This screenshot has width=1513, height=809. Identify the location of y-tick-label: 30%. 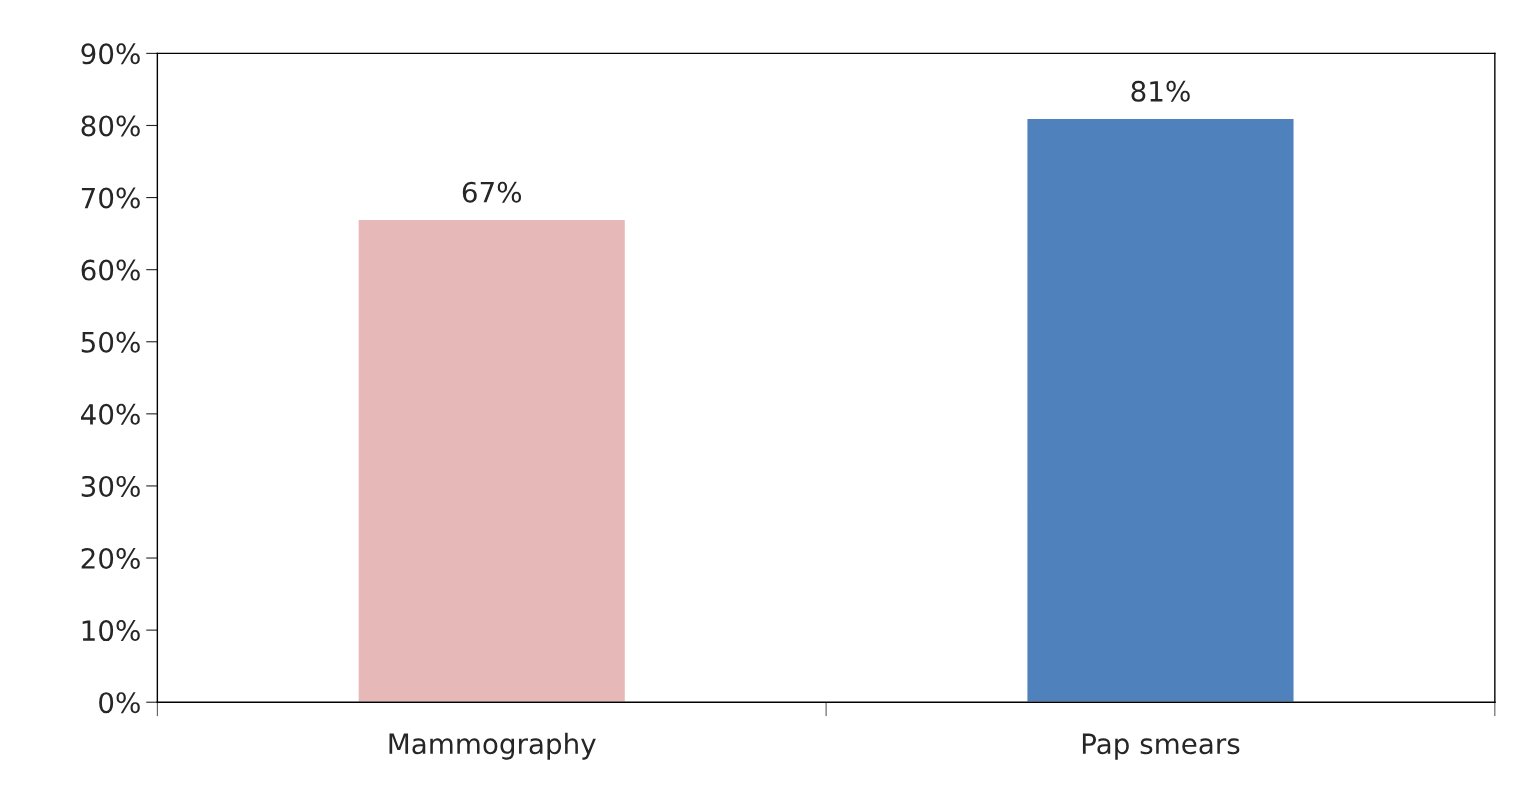
(110, 486).